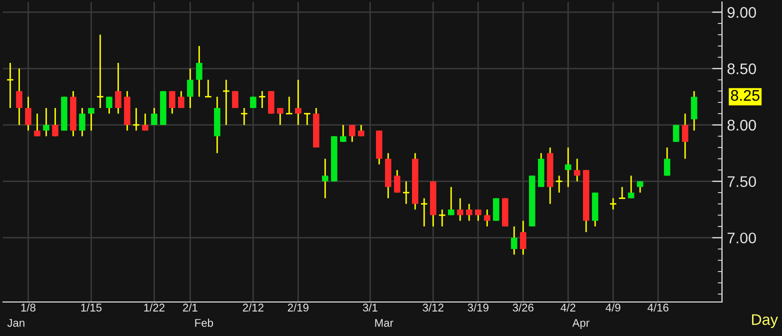 The height and width of the screenshot is (336, 782). I want to click on text: Apr, so click(581, 324).